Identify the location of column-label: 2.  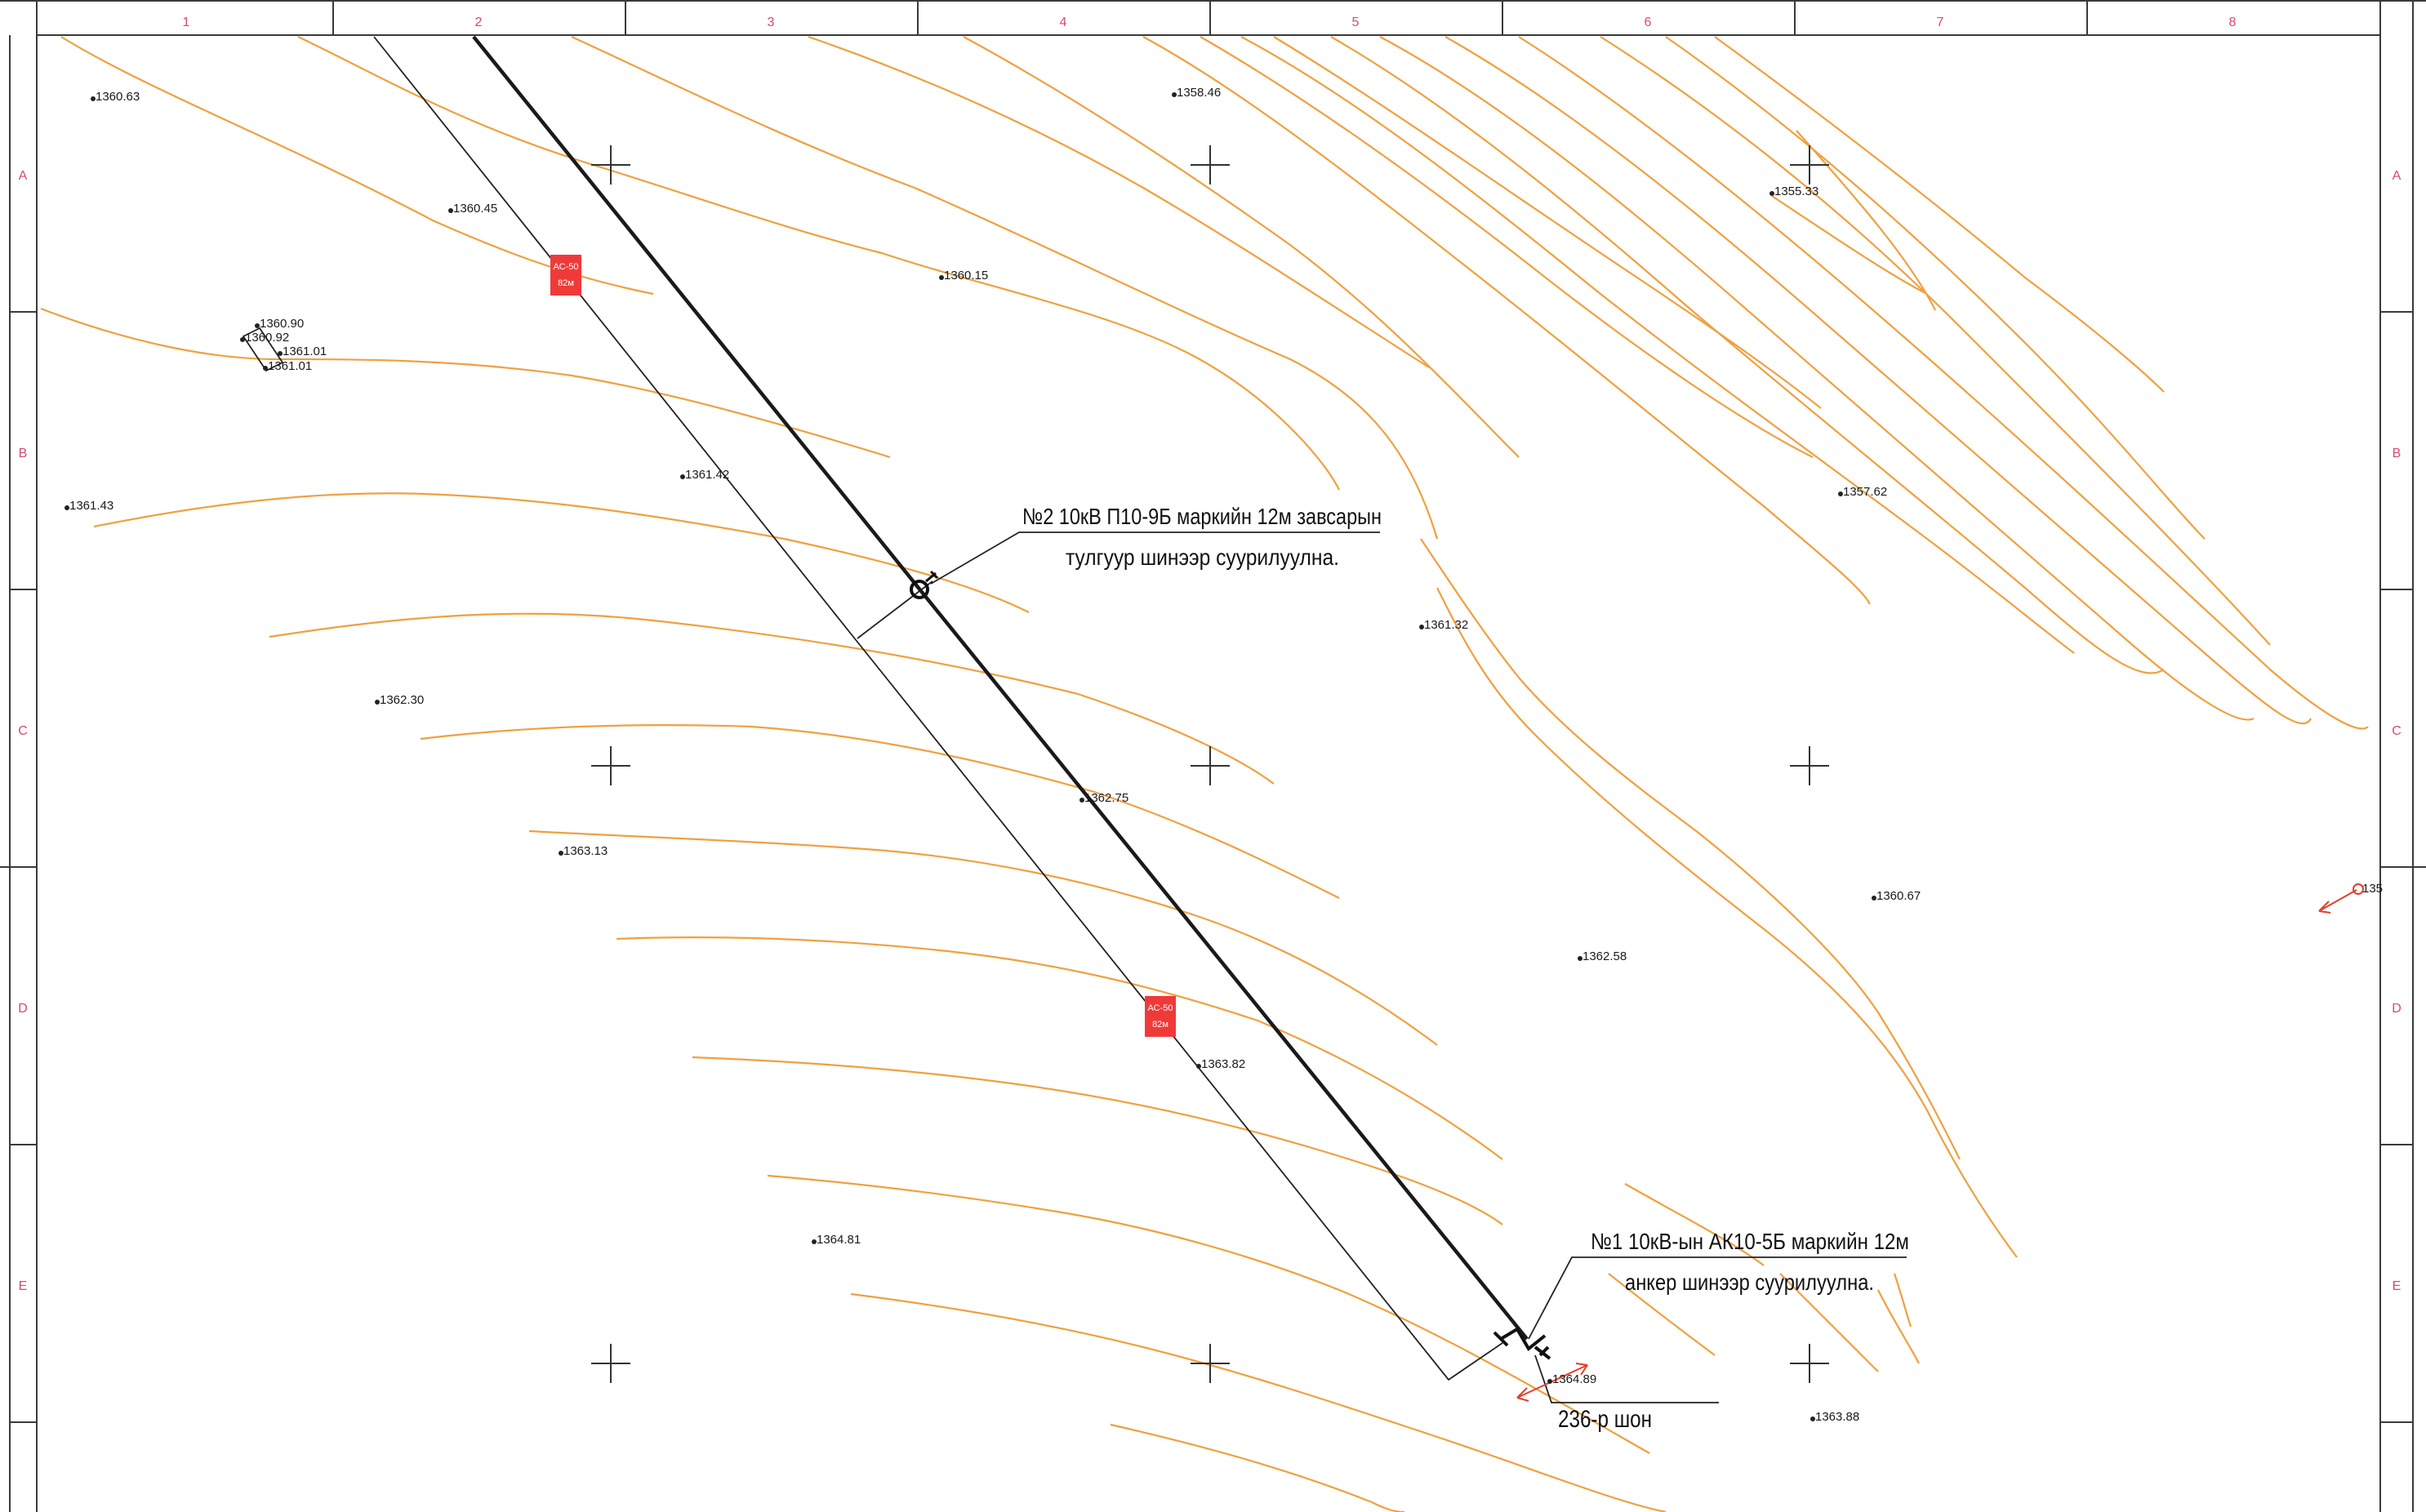
(479, 22).